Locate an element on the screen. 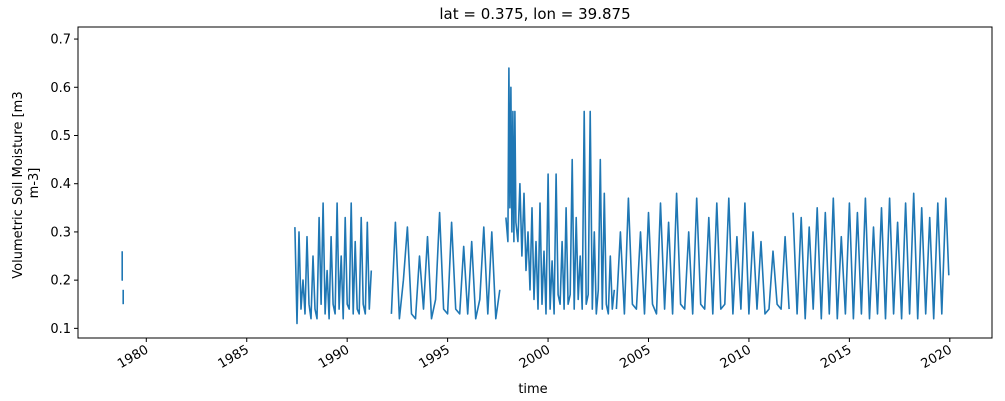 This screenshot has height=401, width=1005. x-tick-label: 2010 is located at coordinates (736, 357).